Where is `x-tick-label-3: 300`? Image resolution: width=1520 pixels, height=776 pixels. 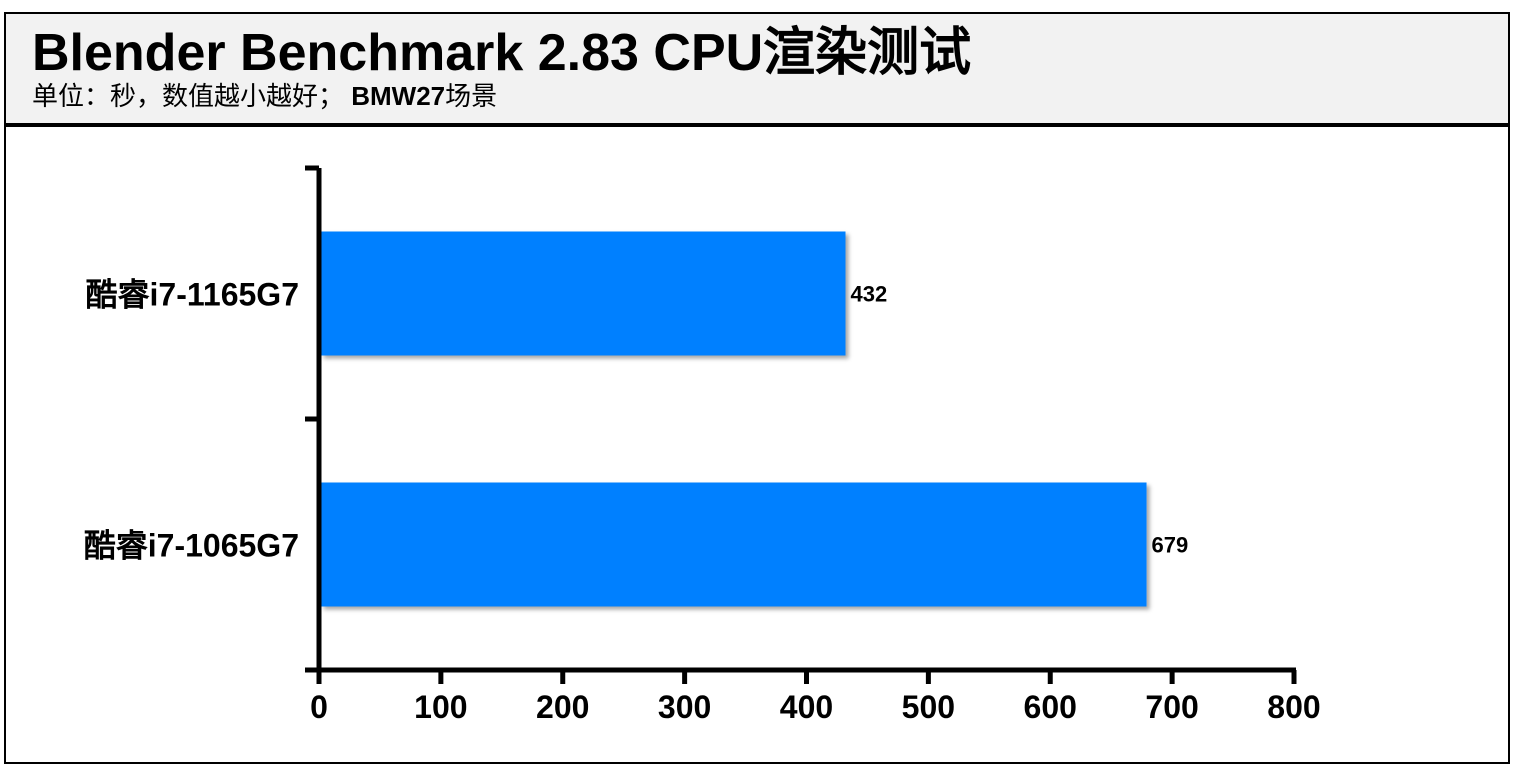 x-tick-label-3: 300 is located at coordinates (684, 707).